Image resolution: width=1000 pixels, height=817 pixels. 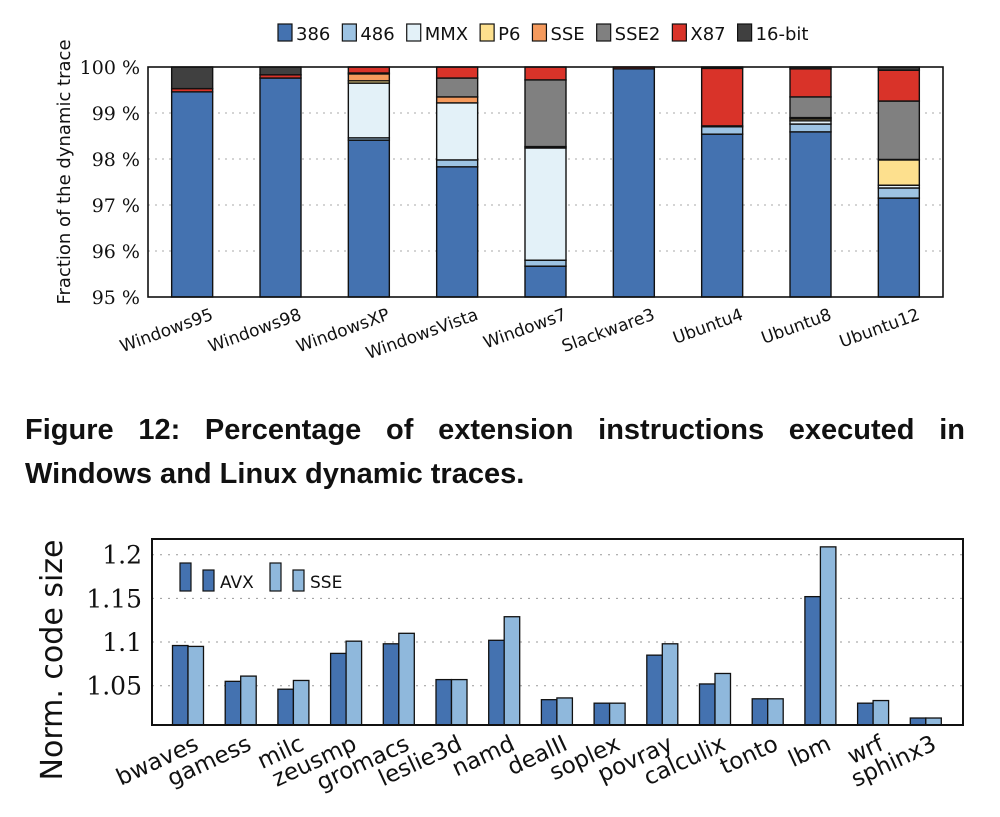 What do you see at coordinates (483, 756) in the screenshot?
I see `x-tick-label: namd` at bounding box center [483, 756].